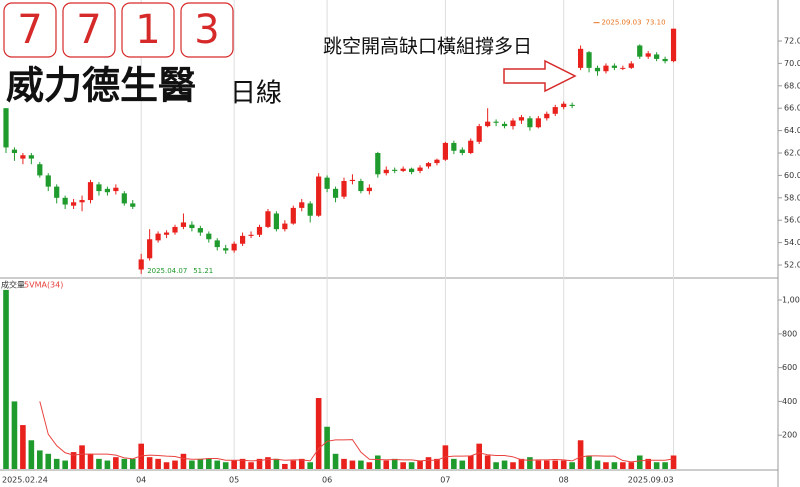 The height and width of the screenshot is (487, 800). What do you see at coordinates (25, 480) in the screenshot?
I see `x-tick-label: 2025.02.24` at bounding box center [25, 480].